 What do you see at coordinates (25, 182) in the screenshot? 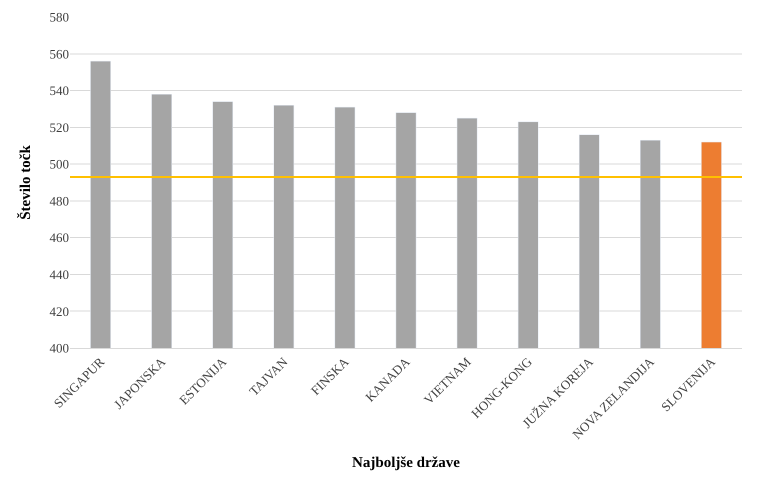
I see `y-axis-title: Število točk` at bounding box center [25, 182].